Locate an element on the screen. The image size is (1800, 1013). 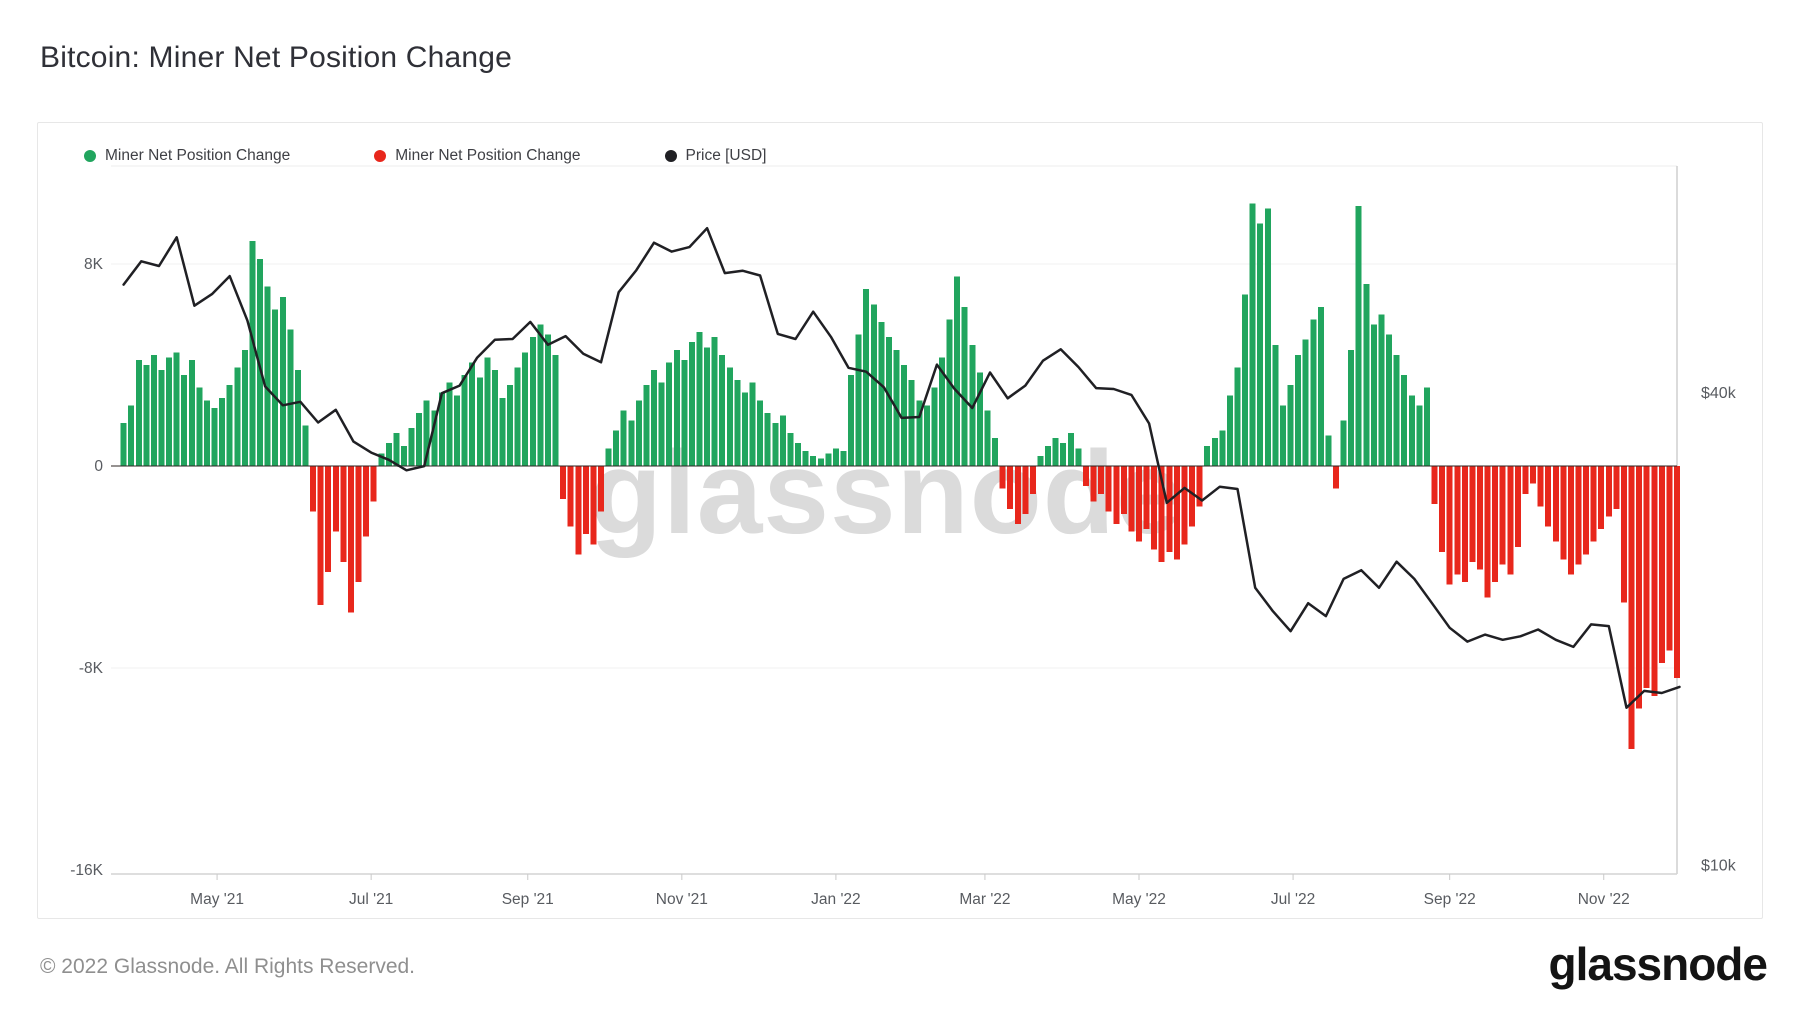
x-axis-tick-label: Jul '21 is located at coordinates (371, 899).